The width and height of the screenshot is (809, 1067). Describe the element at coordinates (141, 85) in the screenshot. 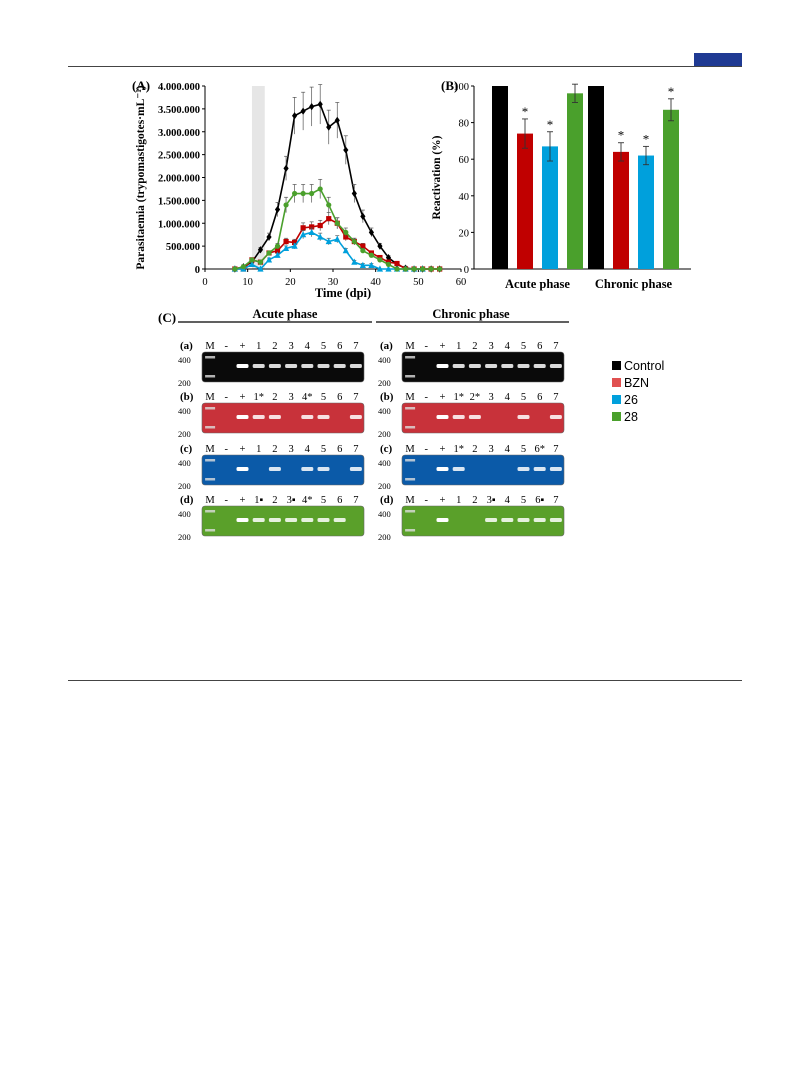

I see `panel-label-a: (A)` at that location.